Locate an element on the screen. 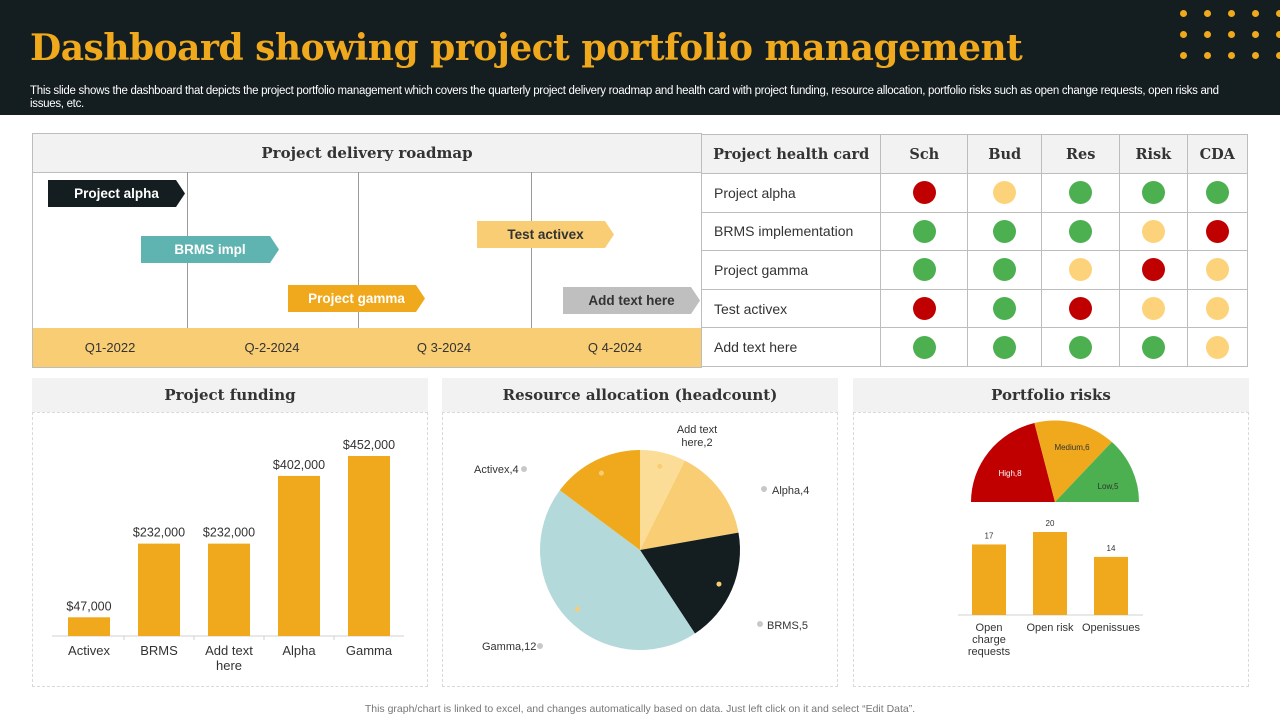 This screenshot has width=1280, height=720. risk-bar-label: Openissues is located at coordinates (1111, 628).